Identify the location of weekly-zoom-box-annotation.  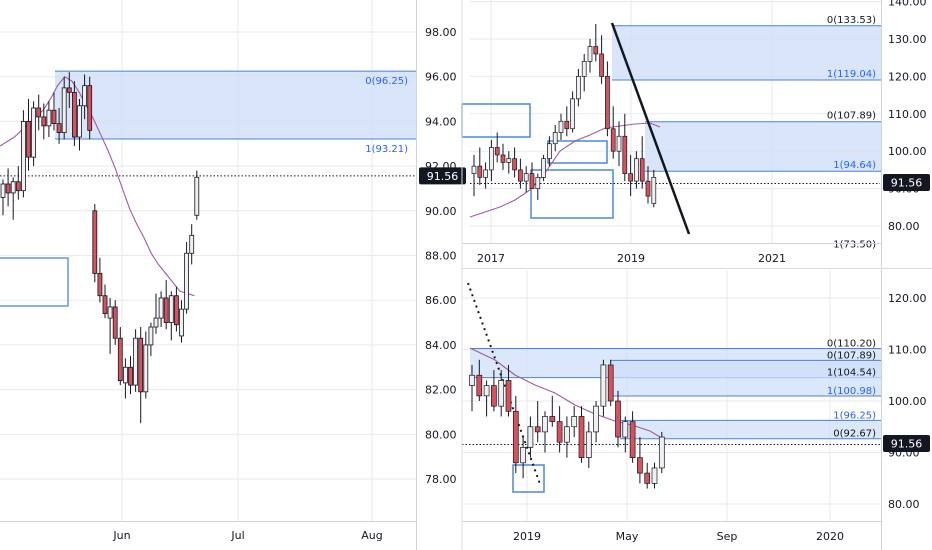
(528, 478).